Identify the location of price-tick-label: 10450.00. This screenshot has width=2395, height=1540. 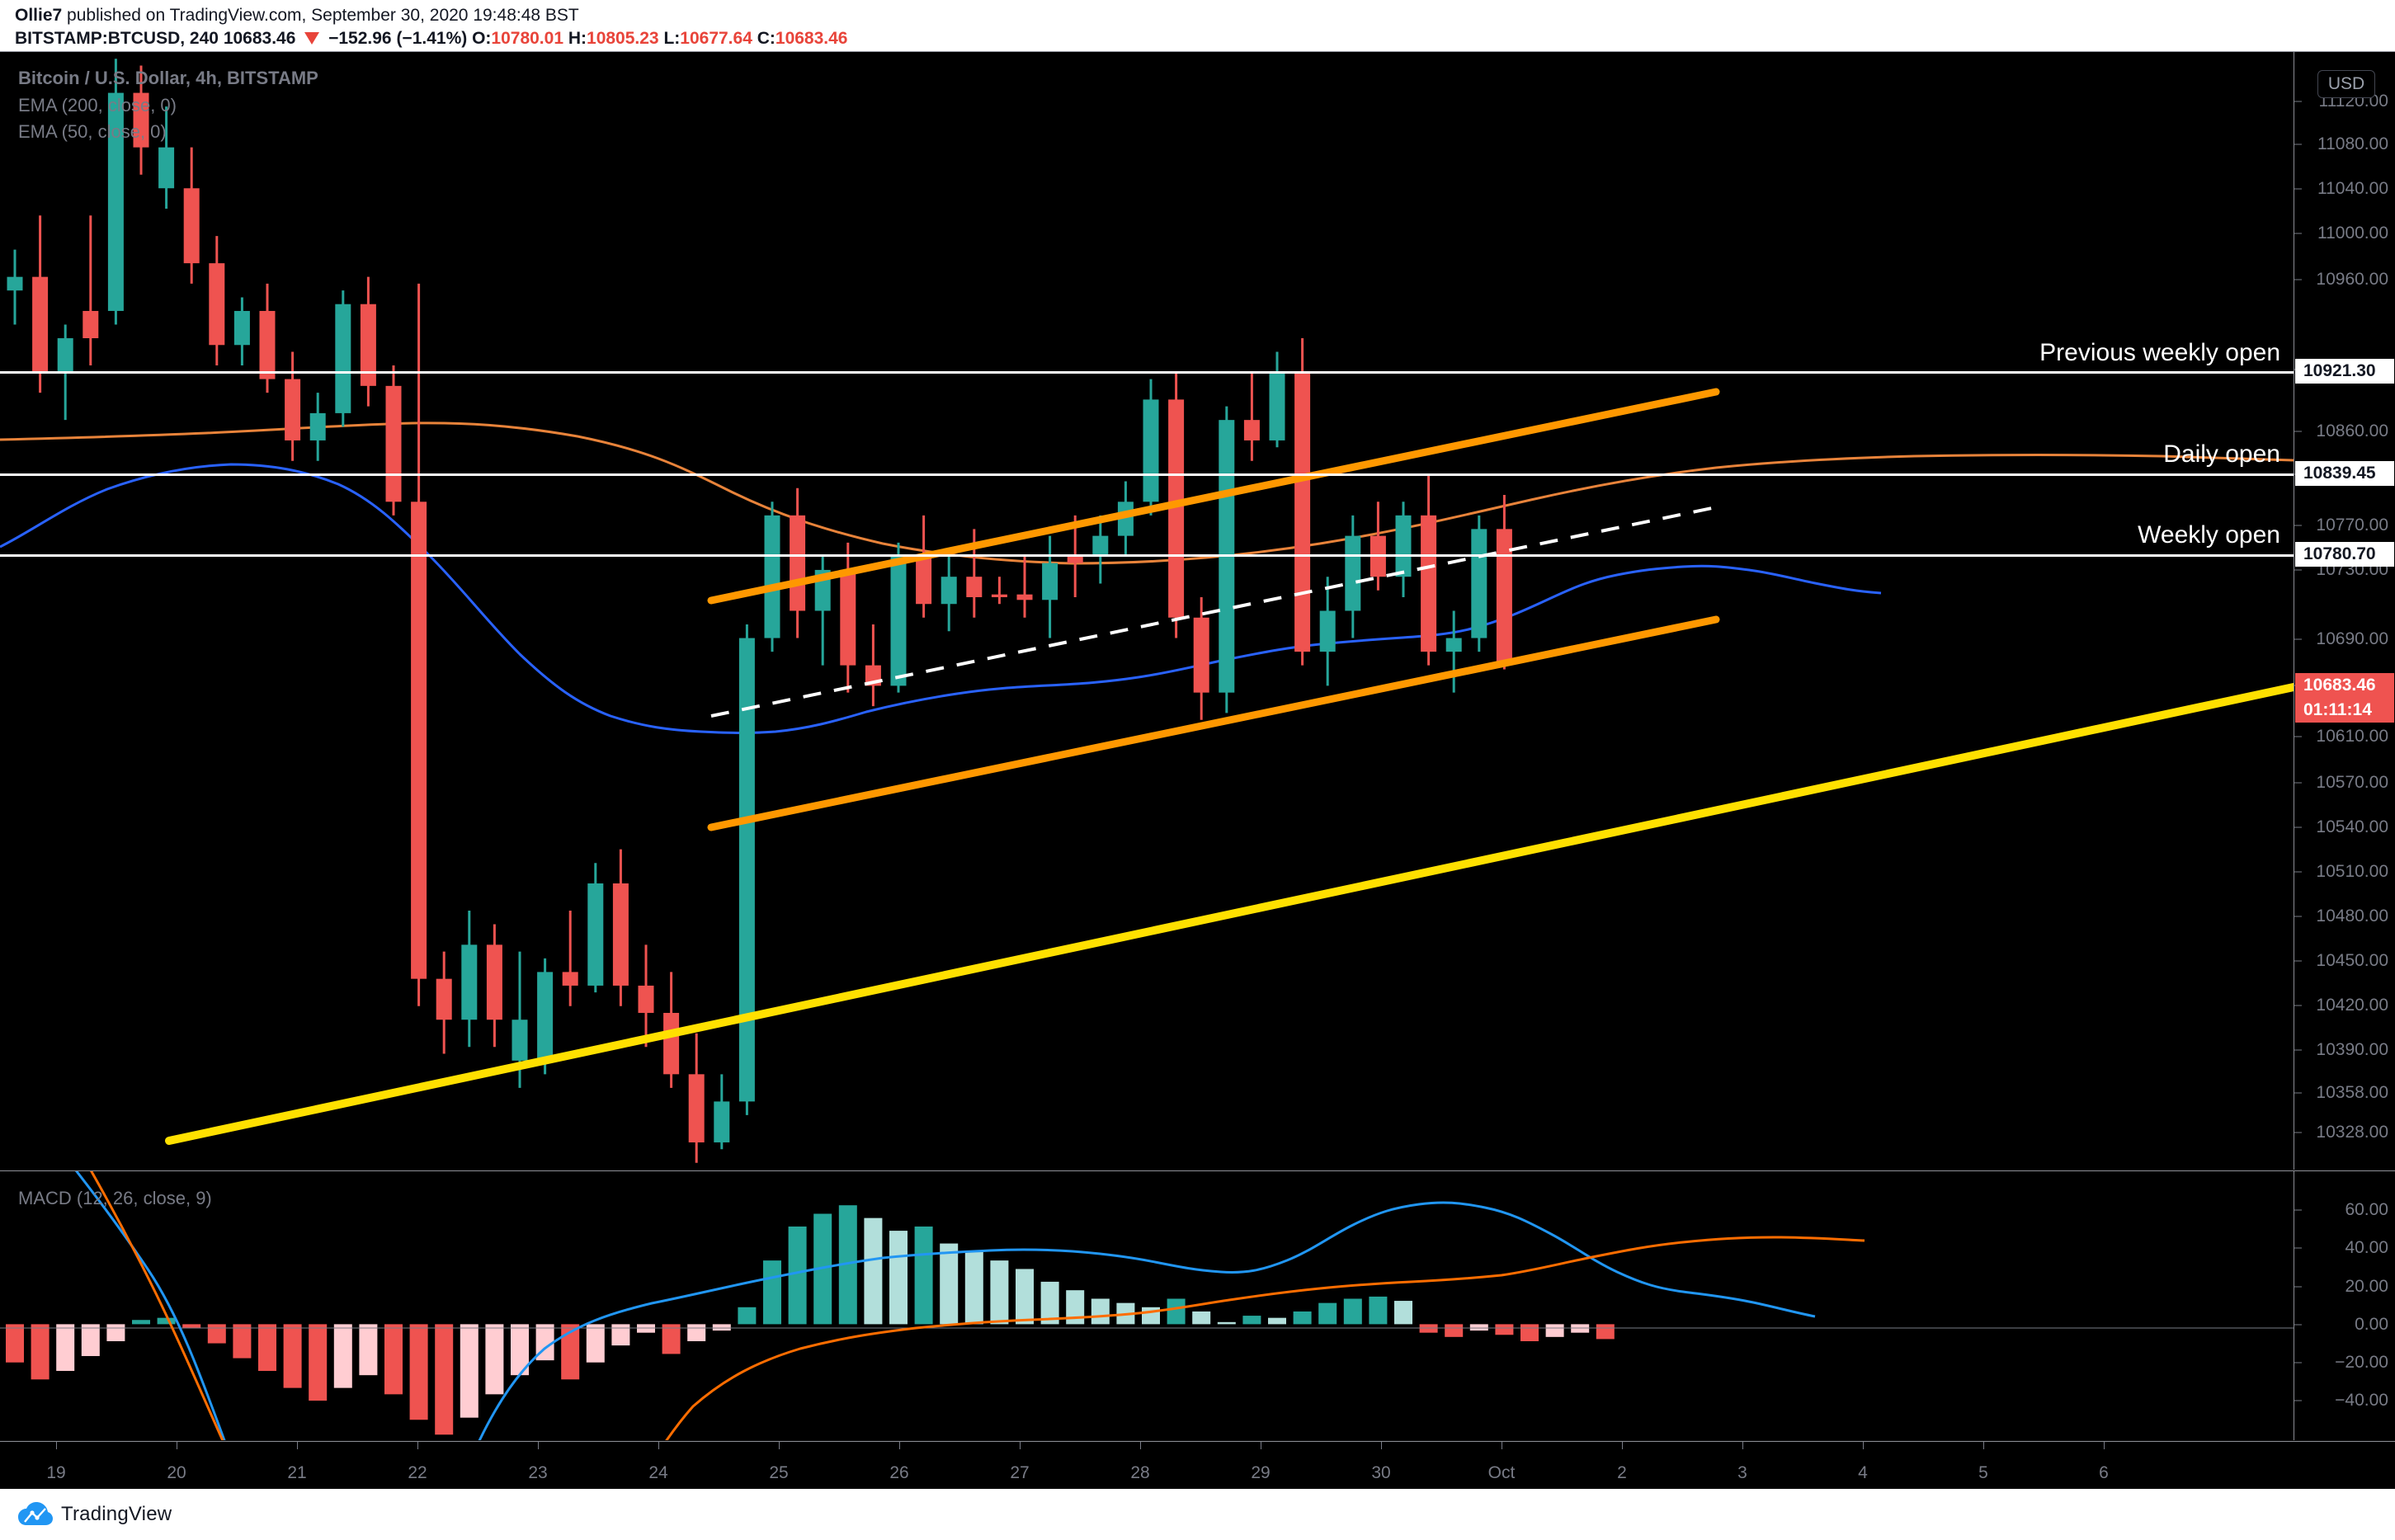
(2352, 960).